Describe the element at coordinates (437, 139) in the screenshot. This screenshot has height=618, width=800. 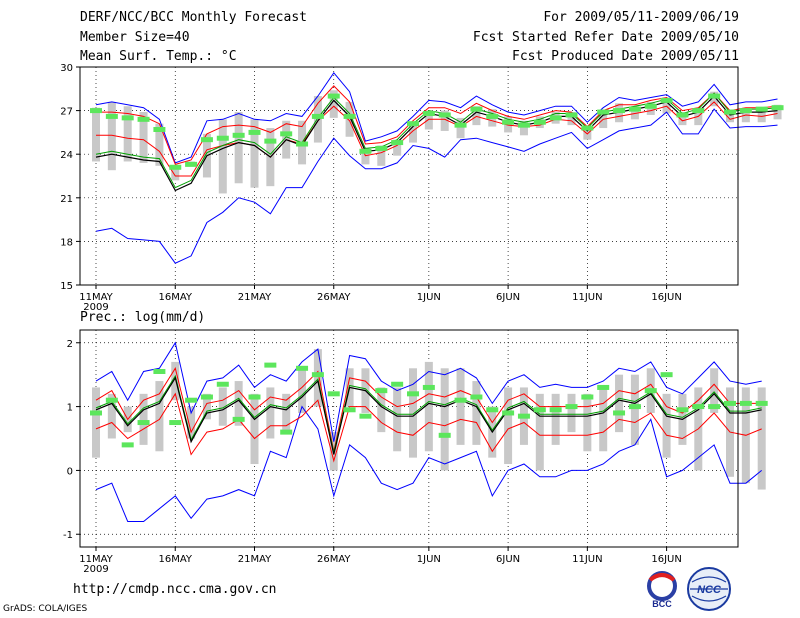
I see `temp-lower-band-line` at that location.